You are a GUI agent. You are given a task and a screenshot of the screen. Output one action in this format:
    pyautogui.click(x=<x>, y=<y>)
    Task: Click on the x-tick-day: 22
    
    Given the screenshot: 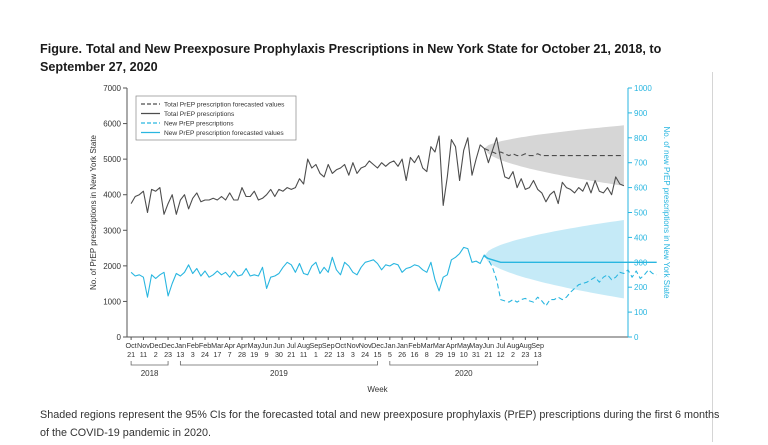 What is the action you would take?
    pyautogui.click(x=328, y=354)
    